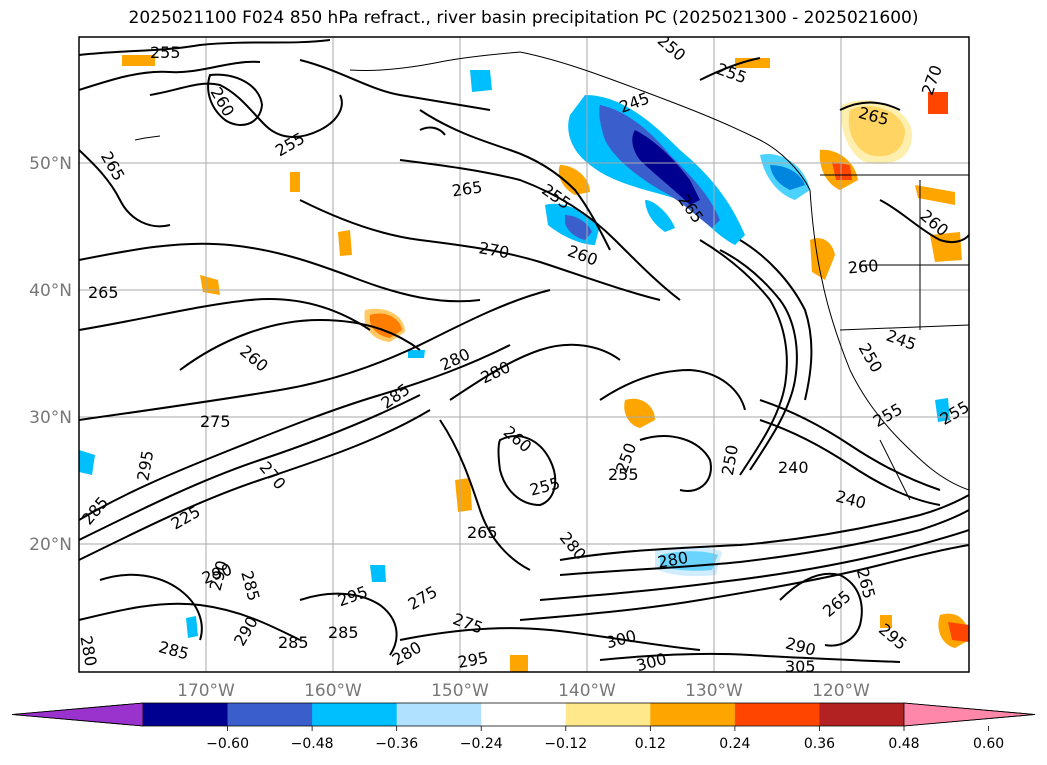 The width and height of the screenshot is (1047, 765). What do you see at coordinates (666, 167) in the screenshot?
I see `navy-anomaly-area` at bounding box center [666, 167].